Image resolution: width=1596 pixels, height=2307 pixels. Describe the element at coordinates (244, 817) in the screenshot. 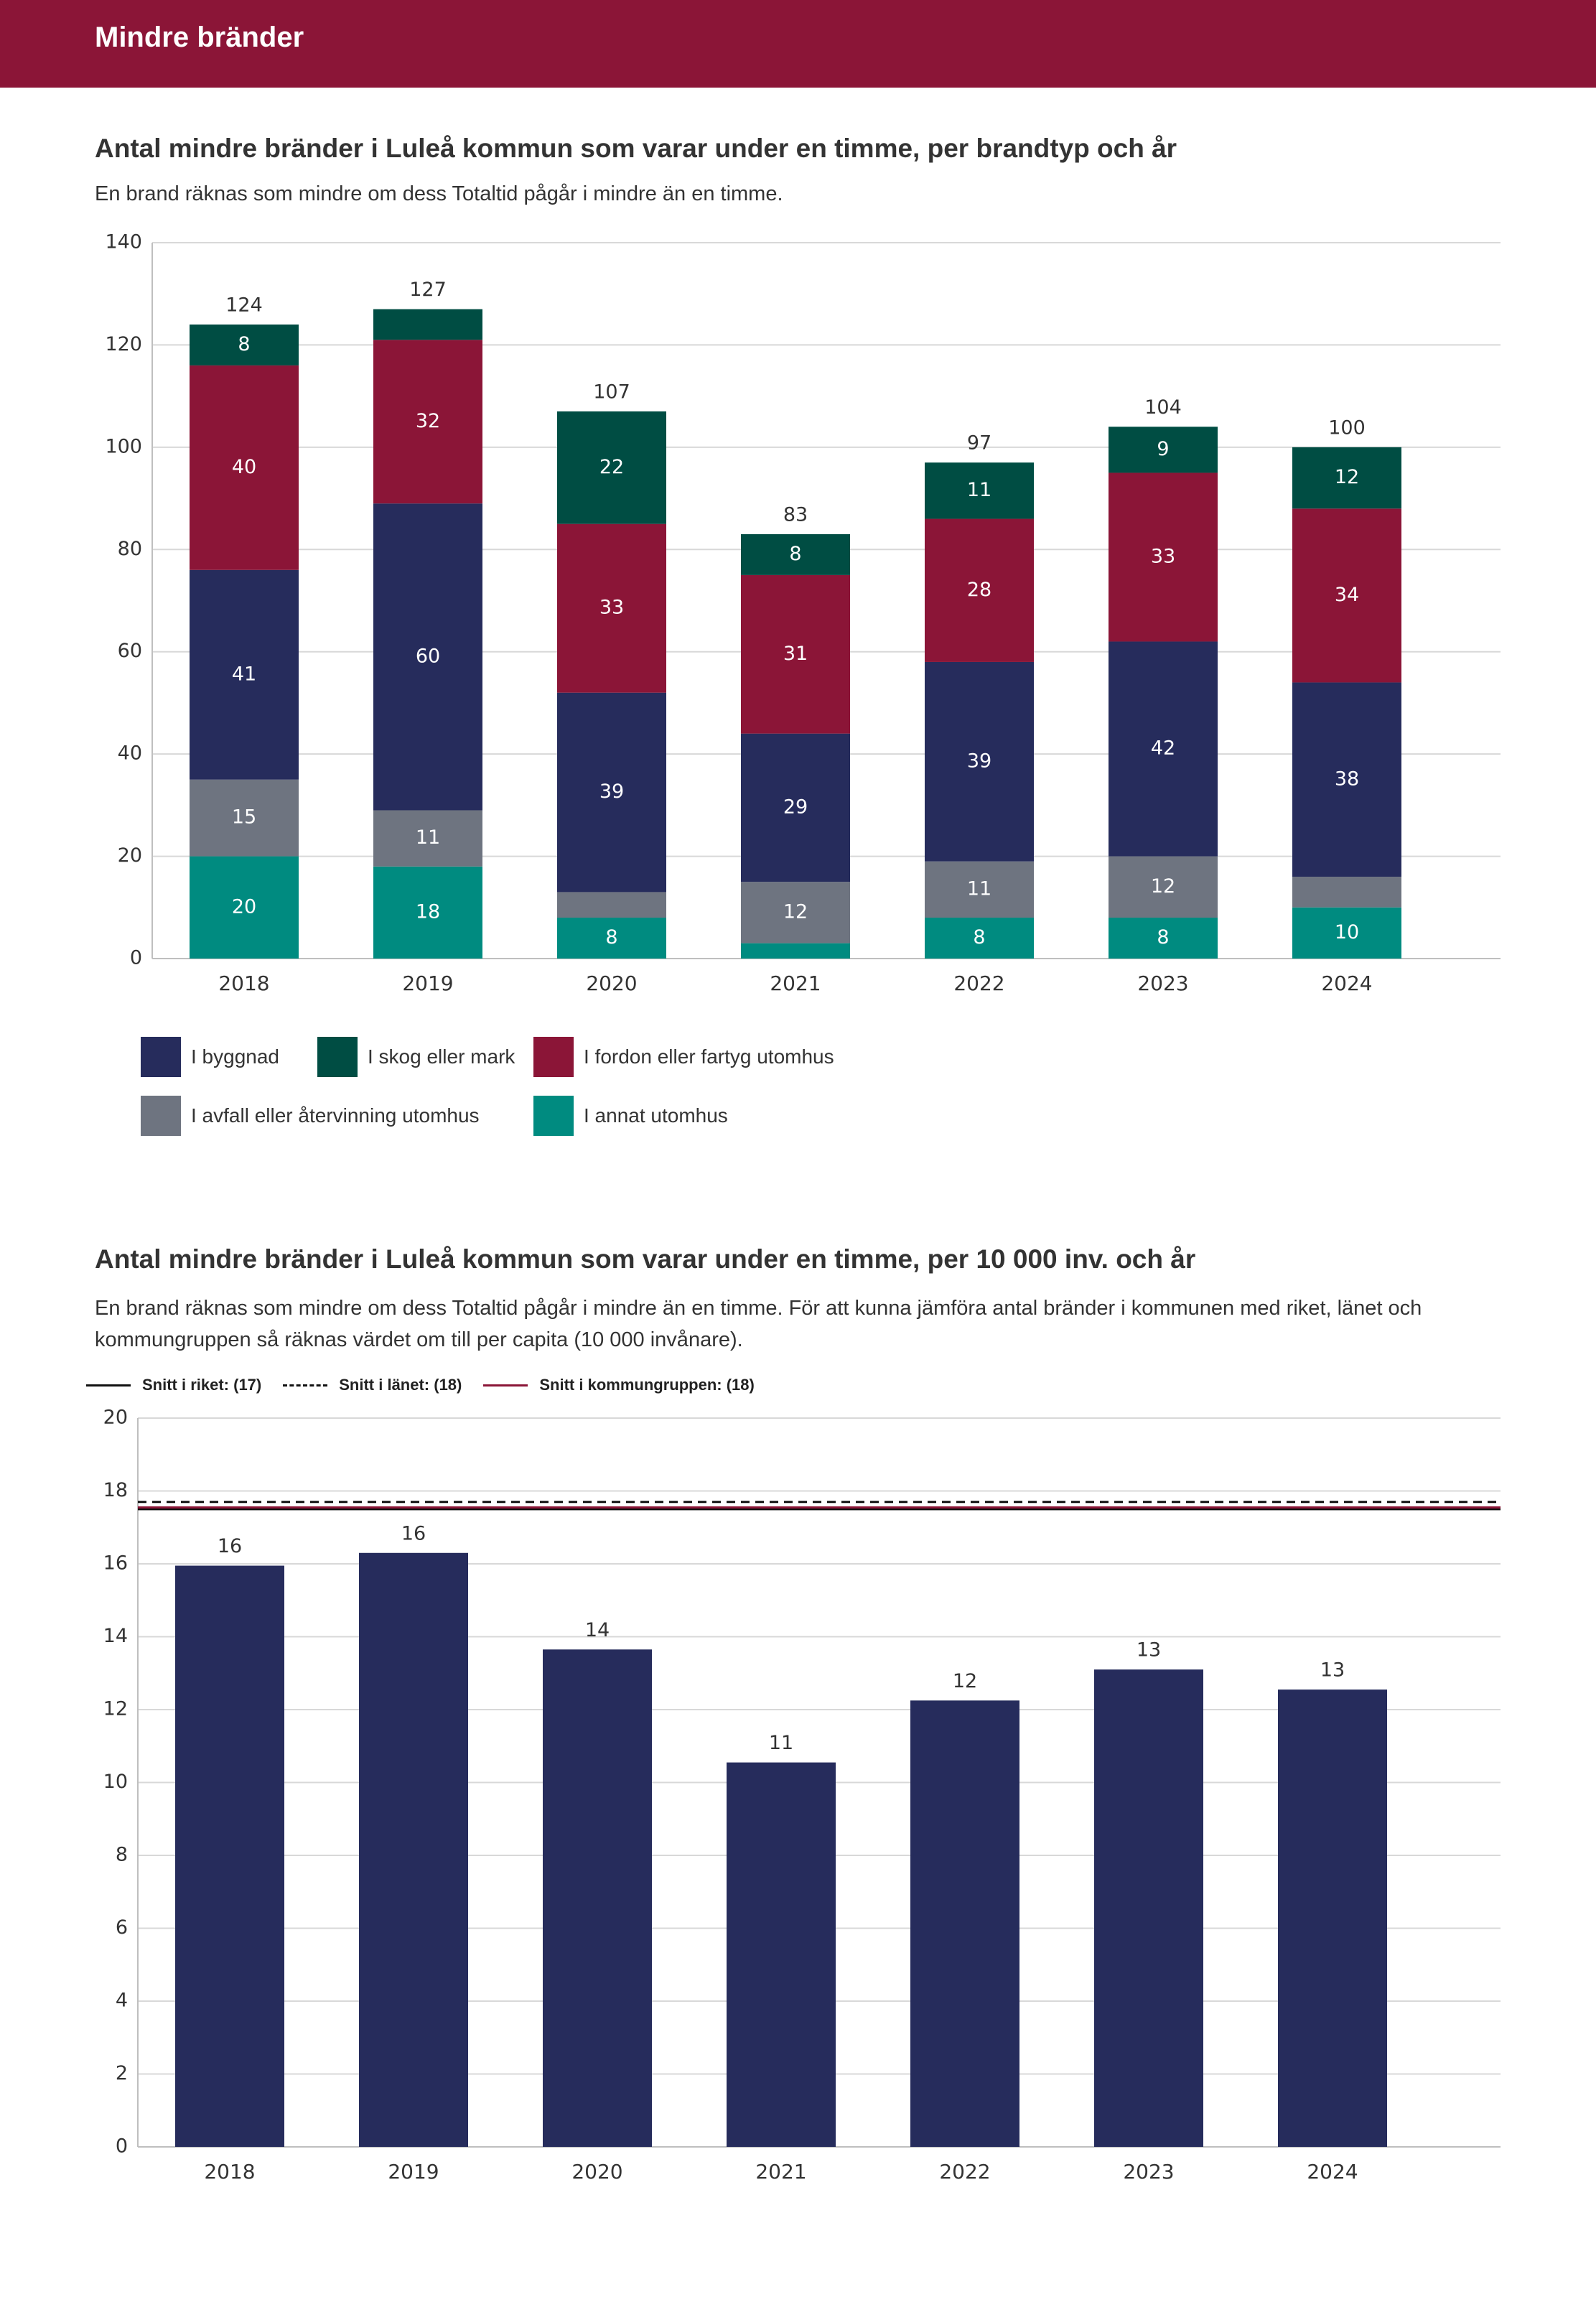

I see `segment-label: 15` at that location.